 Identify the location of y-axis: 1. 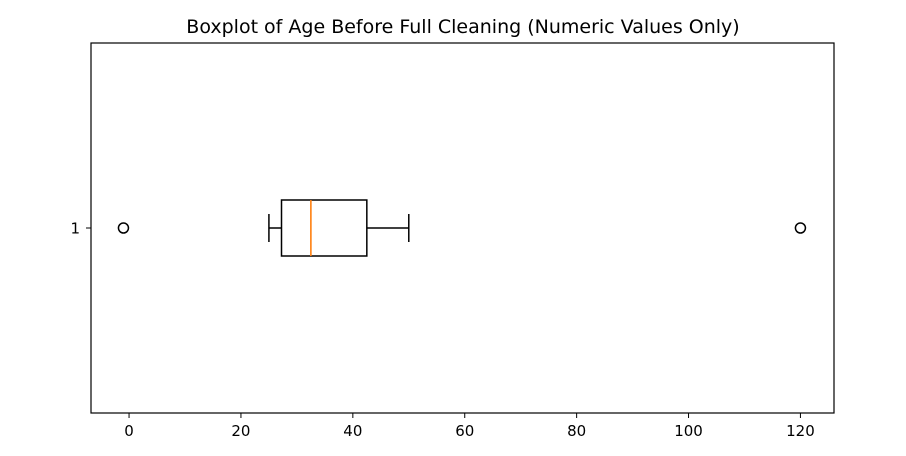
(80, 229).